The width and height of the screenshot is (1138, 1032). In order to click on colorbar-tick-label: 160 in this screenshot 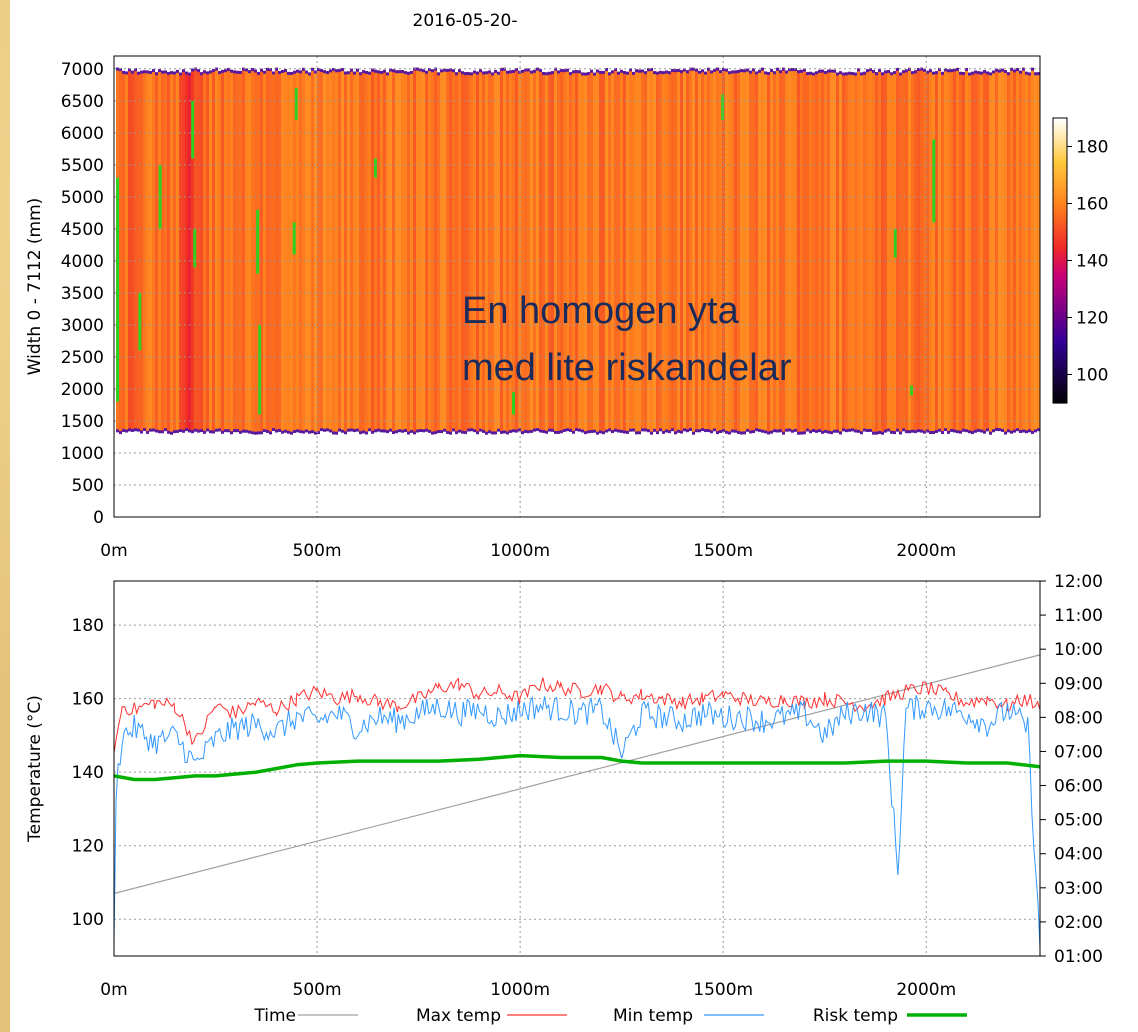, I will do `click(1092, 205)`.